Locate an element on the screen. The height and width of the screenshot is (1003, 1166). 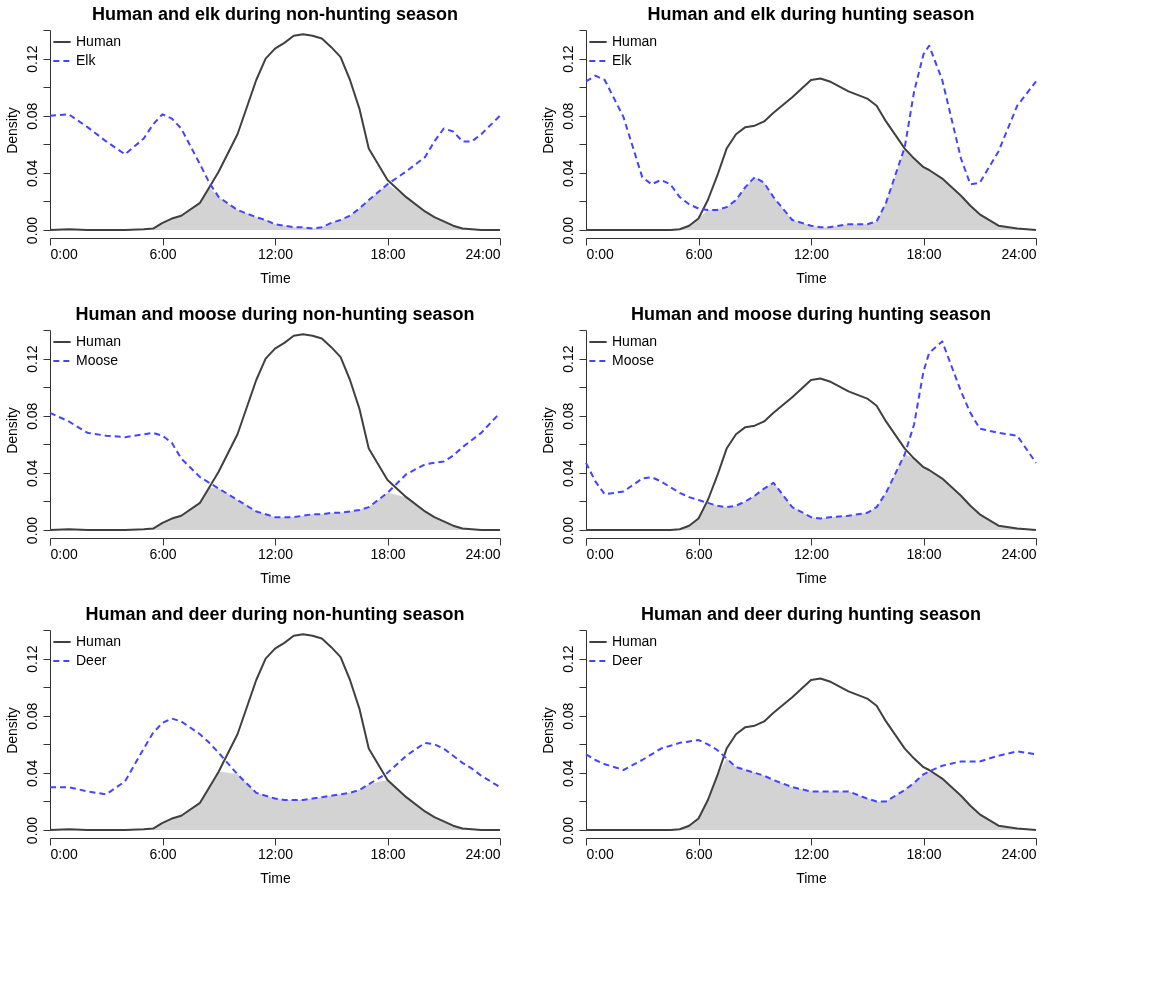
chart-title: Human and elk during hunting season is located at coordinates (811, 13).